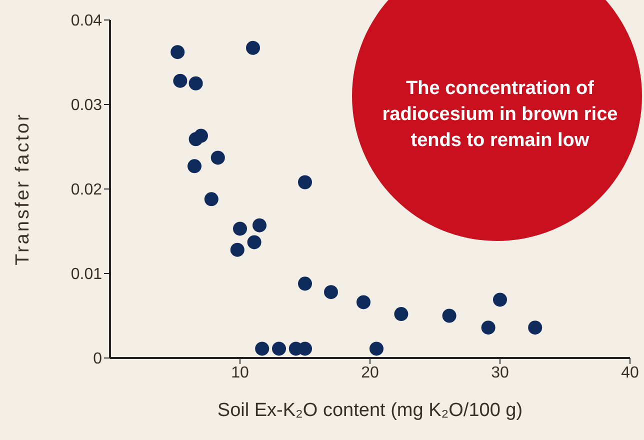  I want to click on y-tick-label: 0.01, so click(86, 275).